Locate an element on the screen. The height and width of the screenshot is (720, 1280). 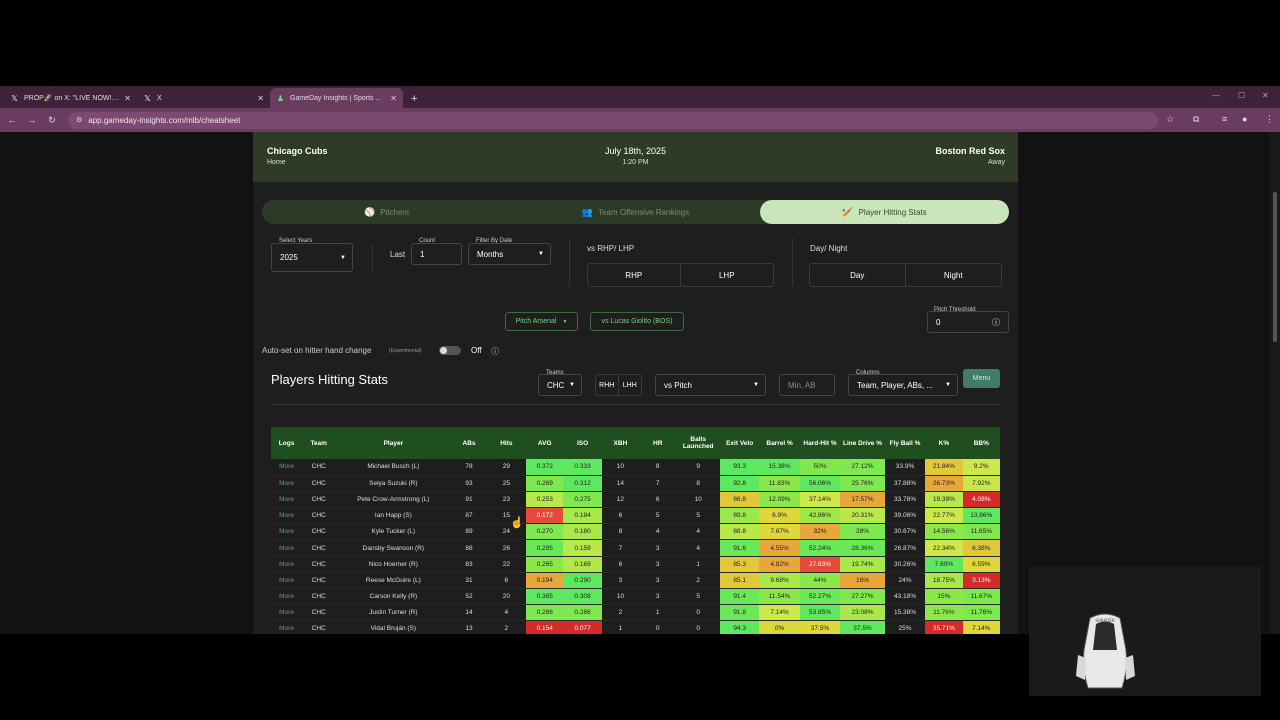
rhh-button: RHH is located at coordinates (607, 385).